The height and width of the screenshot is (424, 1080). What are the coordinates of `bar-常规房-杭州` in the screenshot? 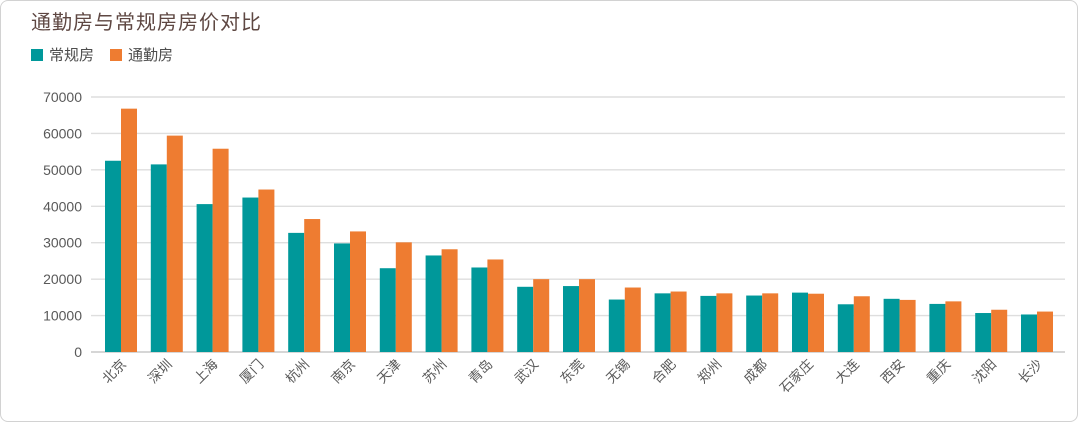 It's located at (296, 292).